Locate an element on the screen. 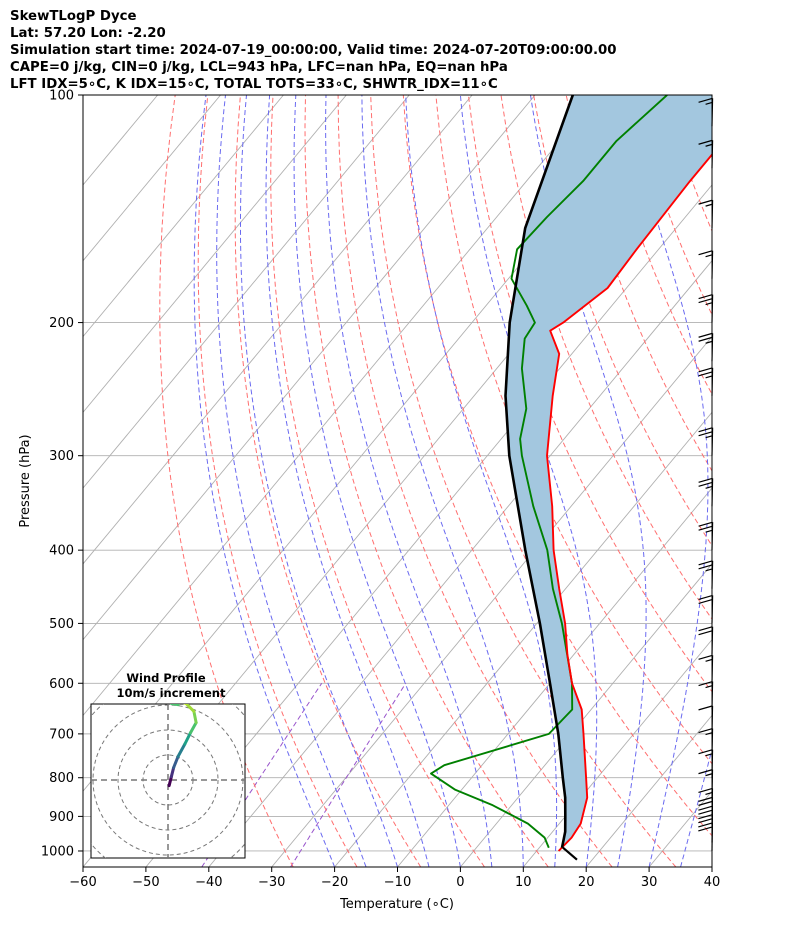  y-tick-label: 1000 is located at coordinates (57, 851).